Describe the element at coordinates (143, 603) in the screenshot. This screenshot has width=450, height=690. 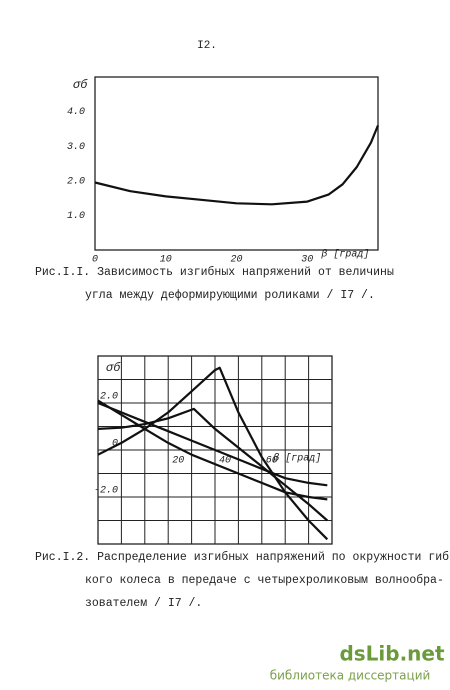
I see `caption-line: зователем / I7 /.` at that location.